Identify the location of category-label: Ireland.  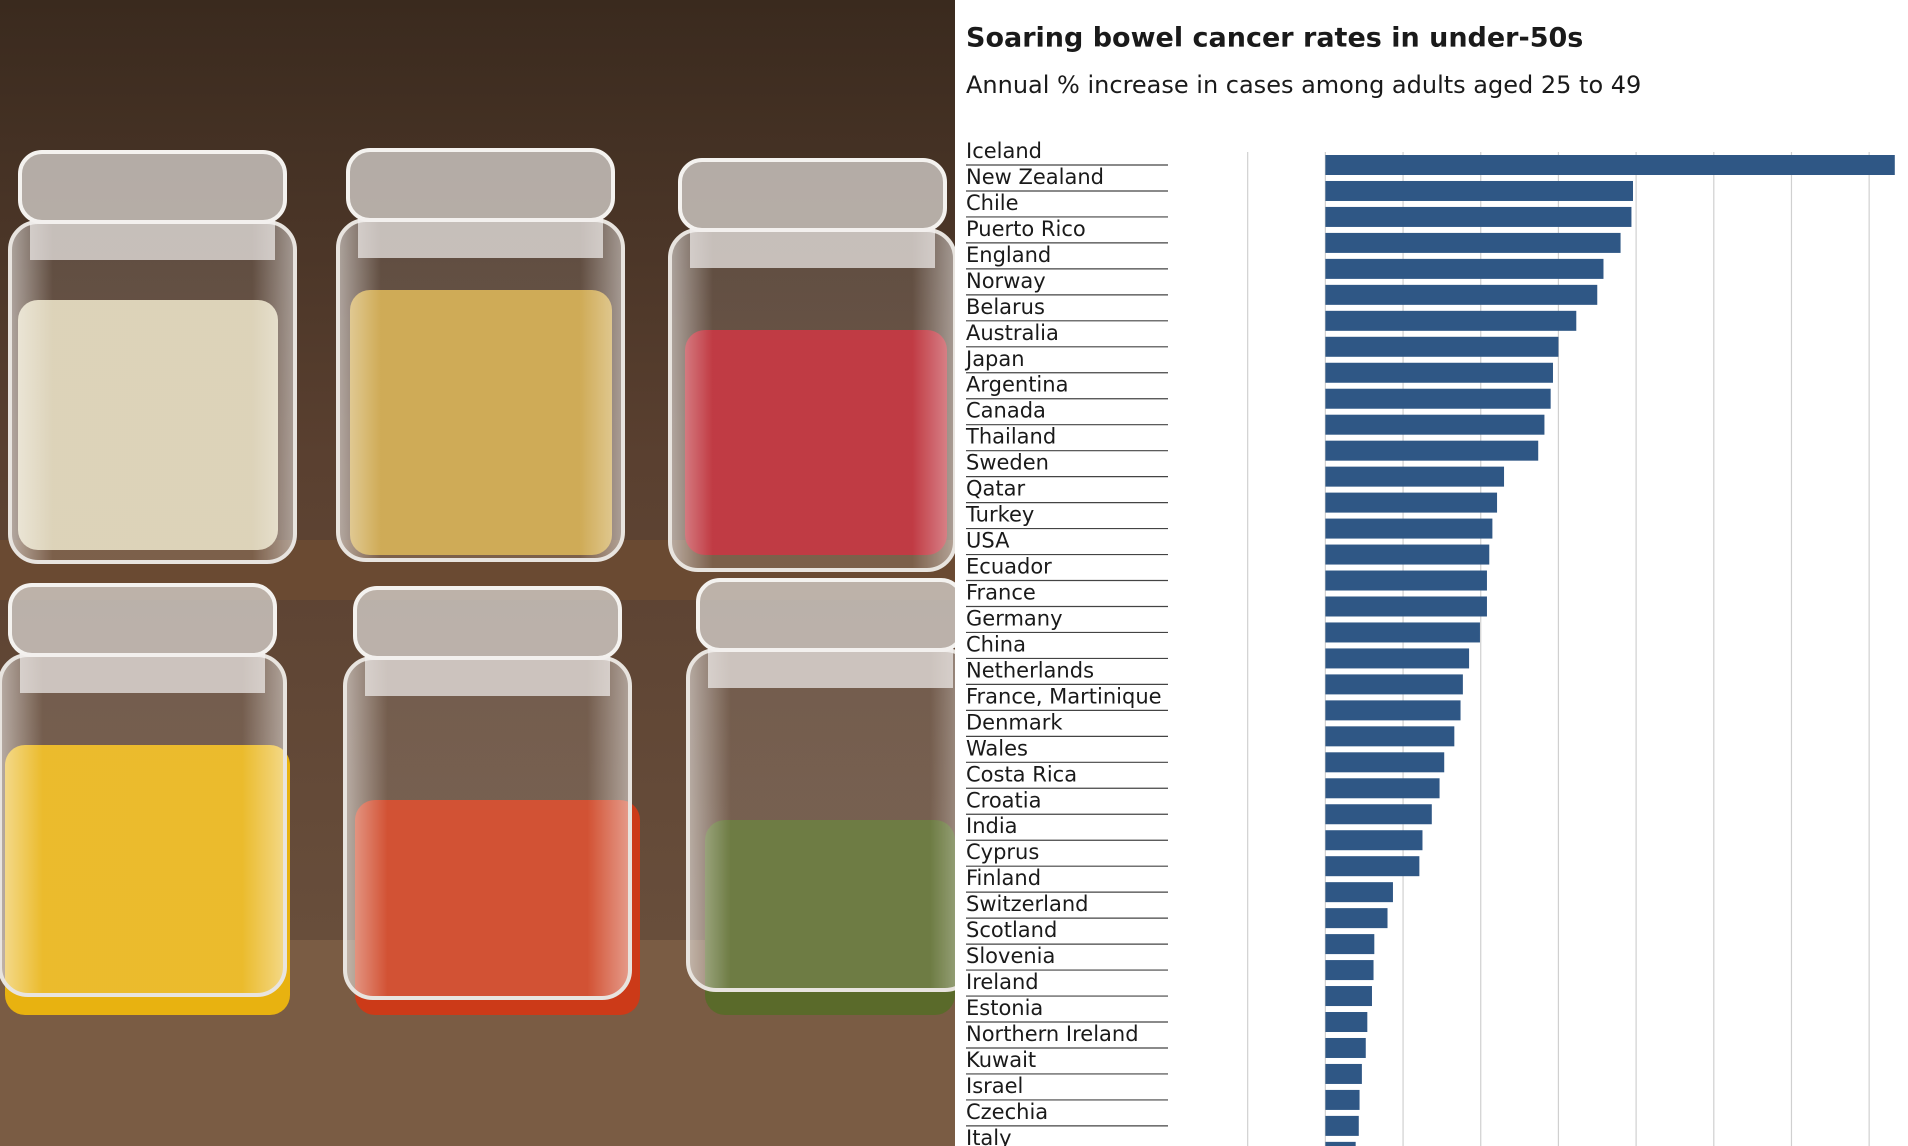
(1002, 982).